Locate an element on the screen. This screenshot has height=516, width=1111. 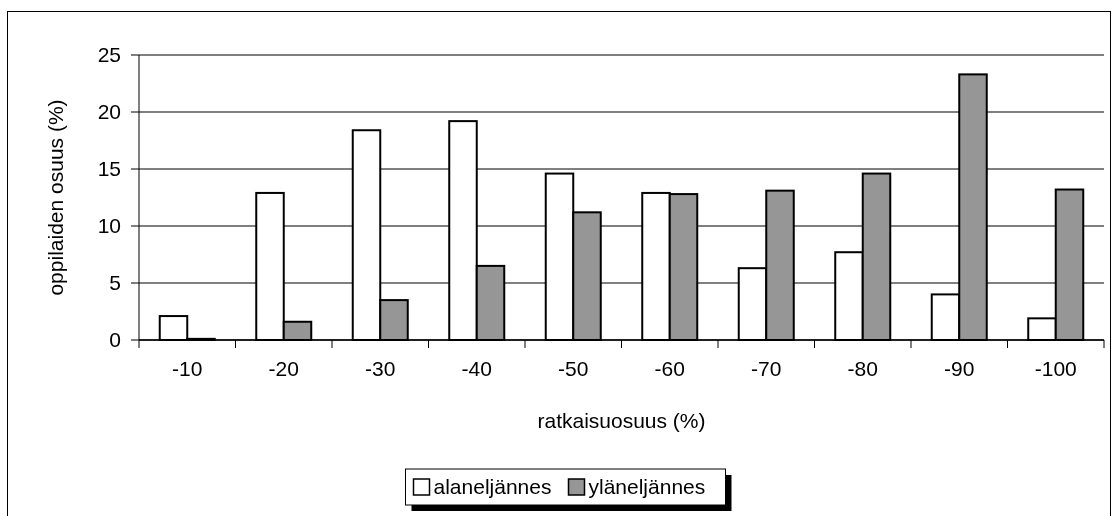
x-tick-label: -90 is located at coordinates (959, 368).